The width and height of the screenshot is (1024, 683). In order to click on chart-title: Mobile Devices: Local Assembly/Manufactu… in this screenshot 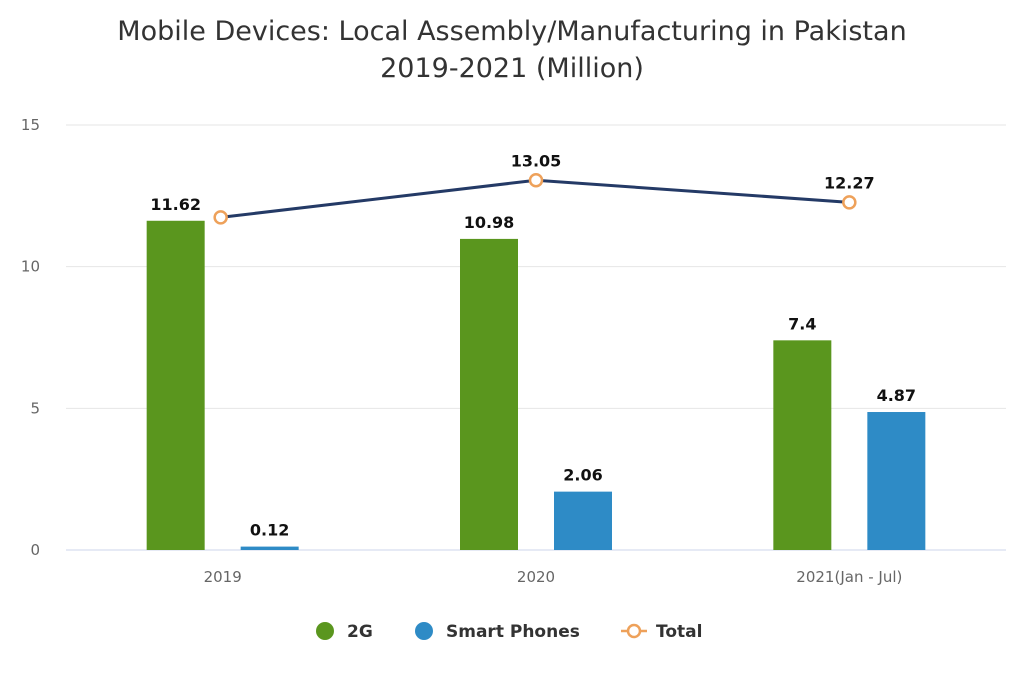, I will do `click(511, 31)`.